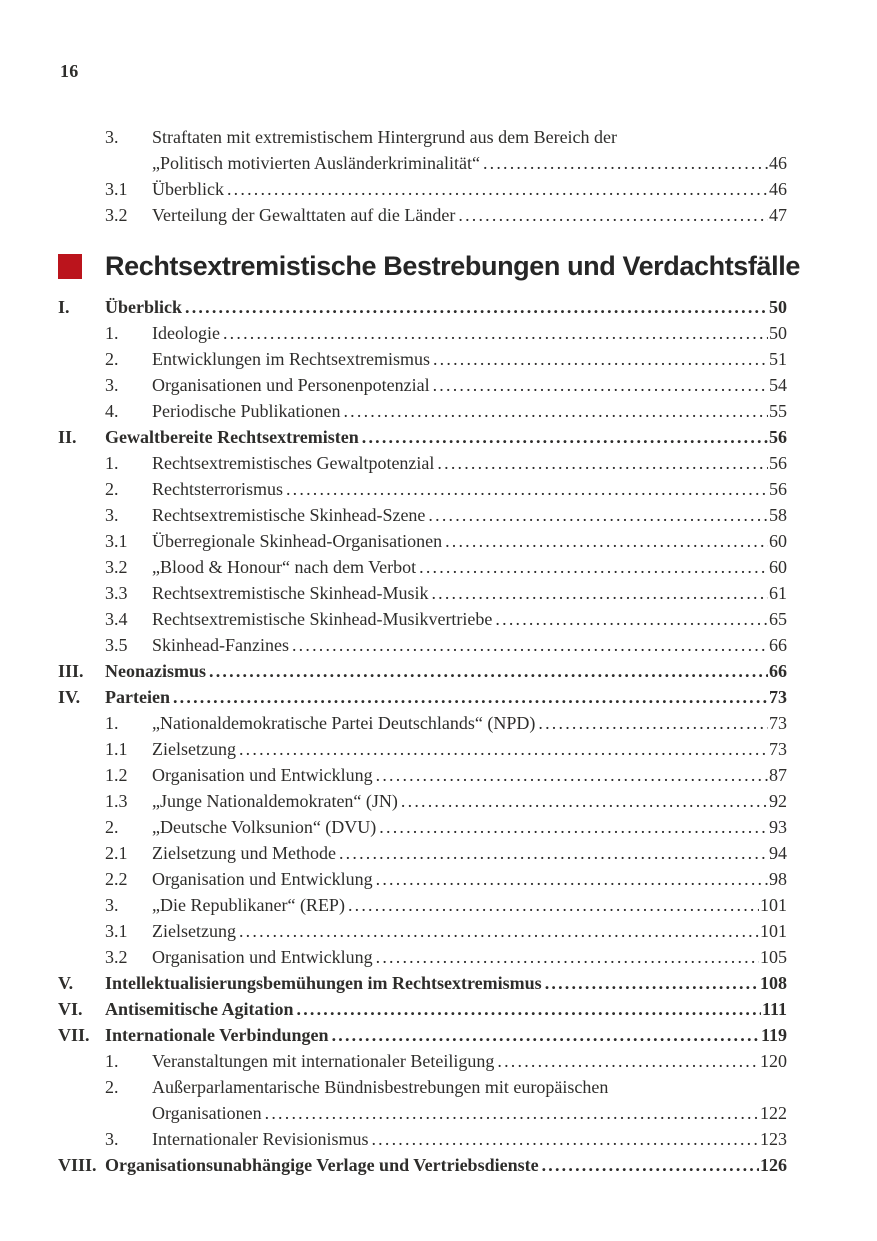  I want to click on toc-entry-number: VI., so click(70, 1009).